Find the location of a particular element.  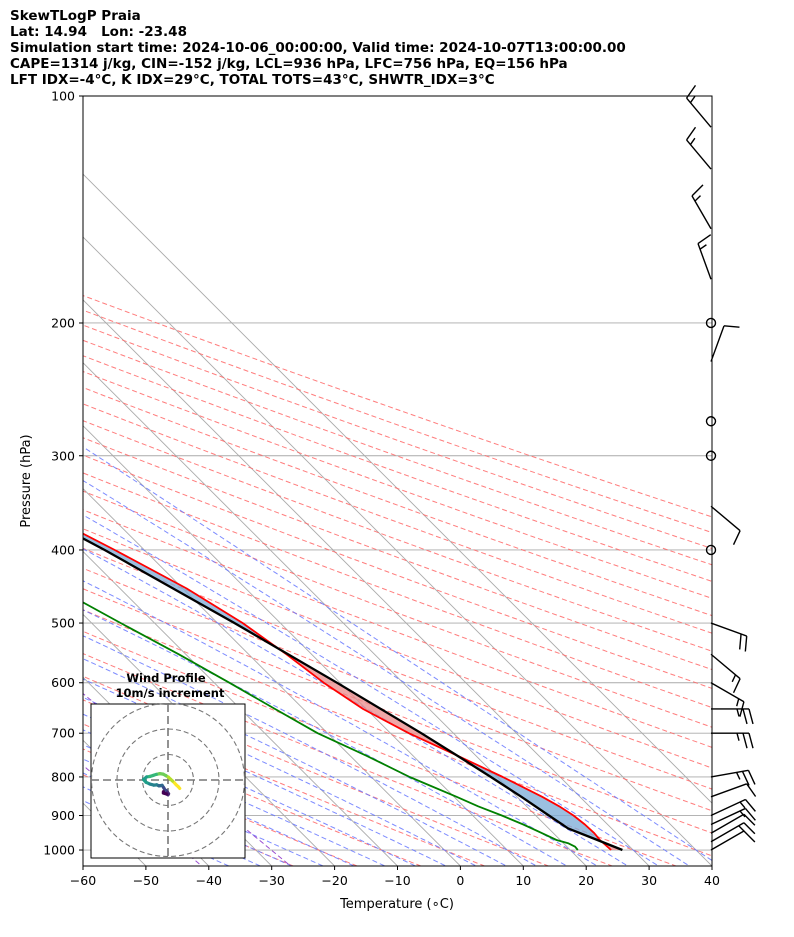

cin-area is located at coordinates (529, 798).